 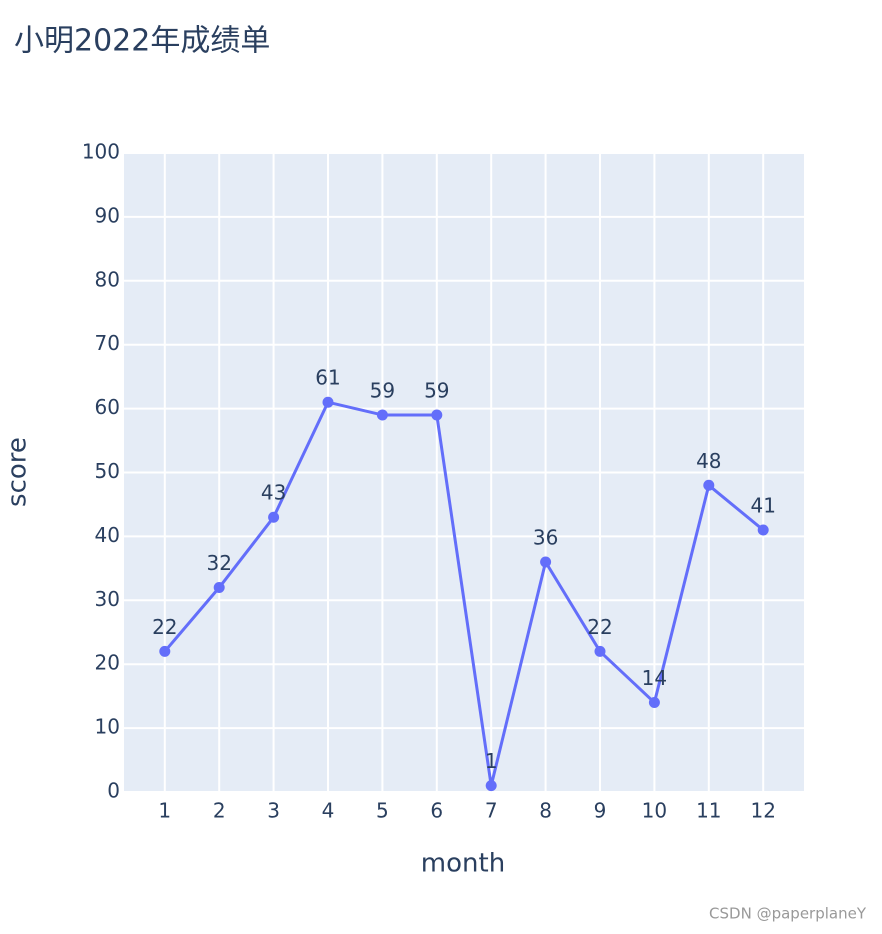 What do you see at coordinates (600, 811) in the screenshot?
I see `x-tick-label: 9` at bounding box center [600, 811].